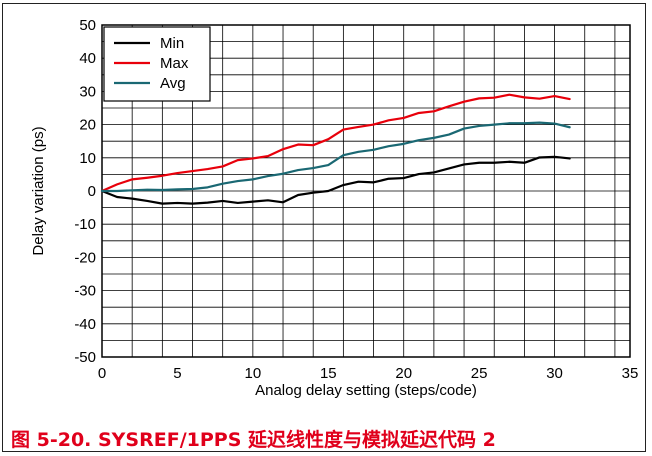  What do you see at coordinates (87, 91) in the screenshot?
I see `y-tick-label: 30` at bounding box center [87, 91].